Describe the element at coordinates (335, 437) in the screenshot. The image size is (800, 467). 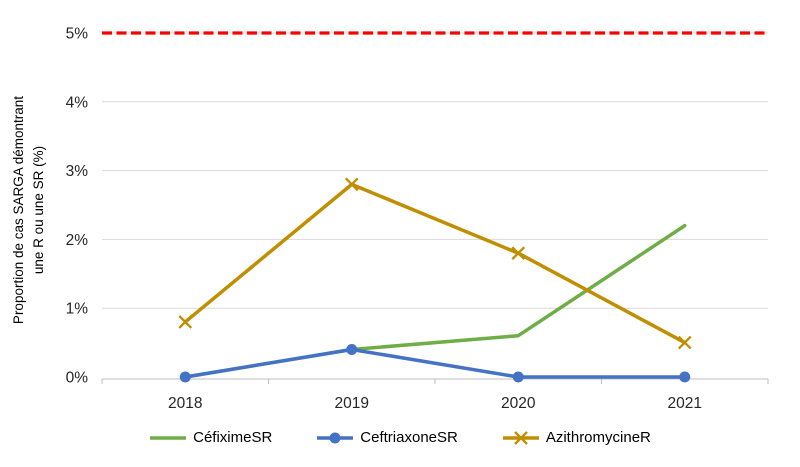
I see `blue-line-circle-swatch-icon` at that location.